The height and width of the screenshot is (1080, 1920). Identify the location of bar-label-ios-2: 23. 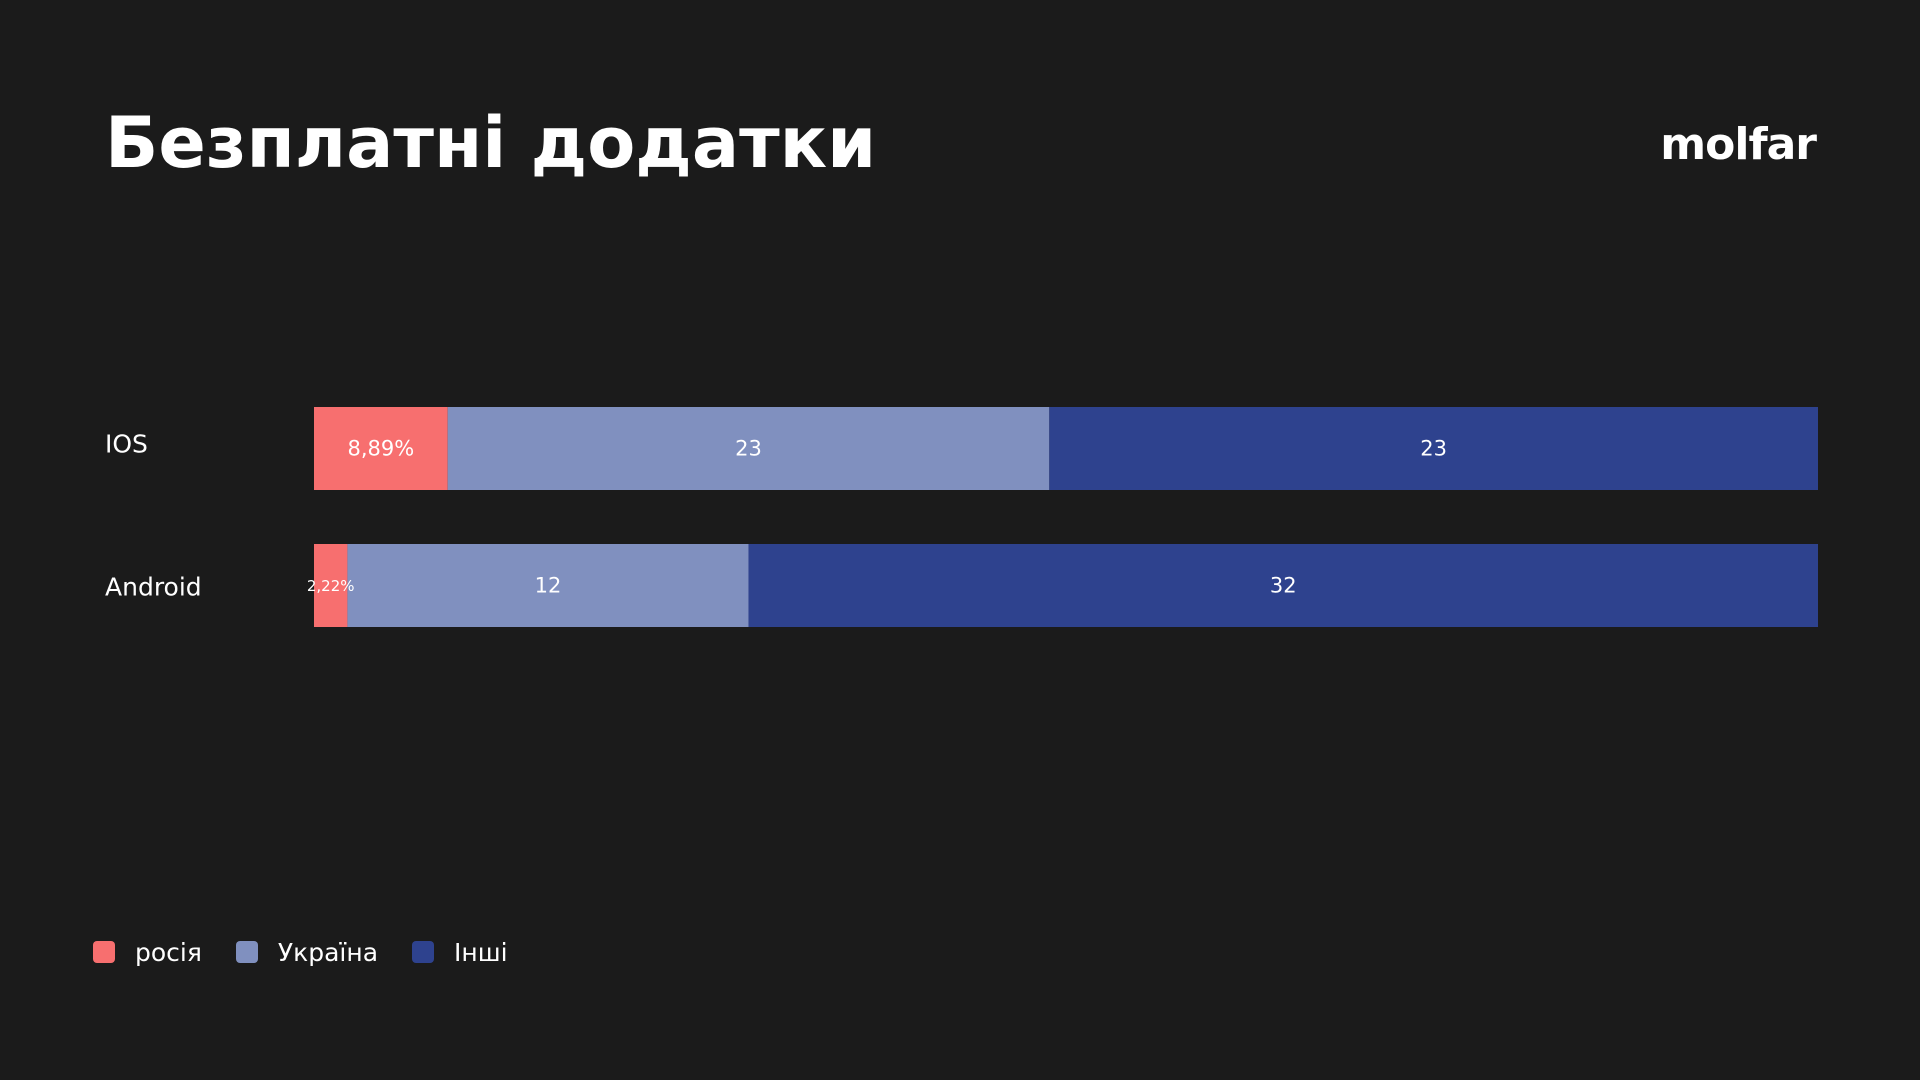
(1433, 449).